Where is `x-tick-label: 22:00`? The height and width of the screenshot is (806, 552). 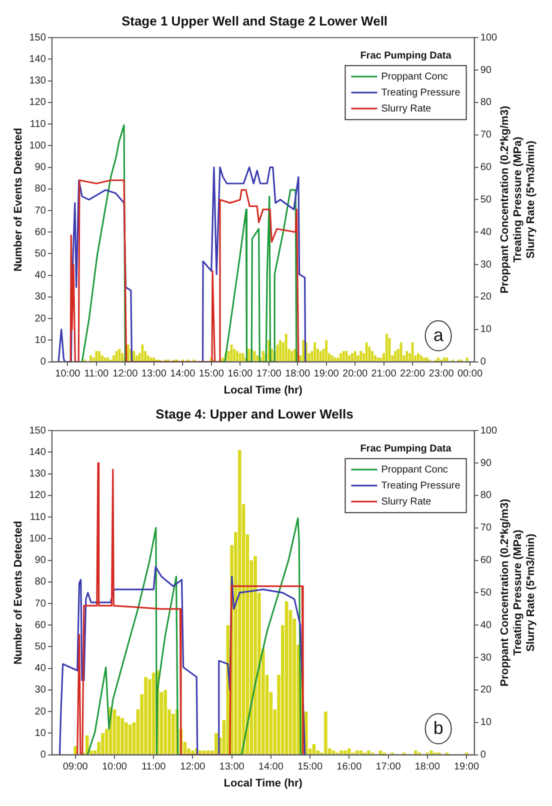
x-tick-label: 22:00 is located at coordinates (413, 374).